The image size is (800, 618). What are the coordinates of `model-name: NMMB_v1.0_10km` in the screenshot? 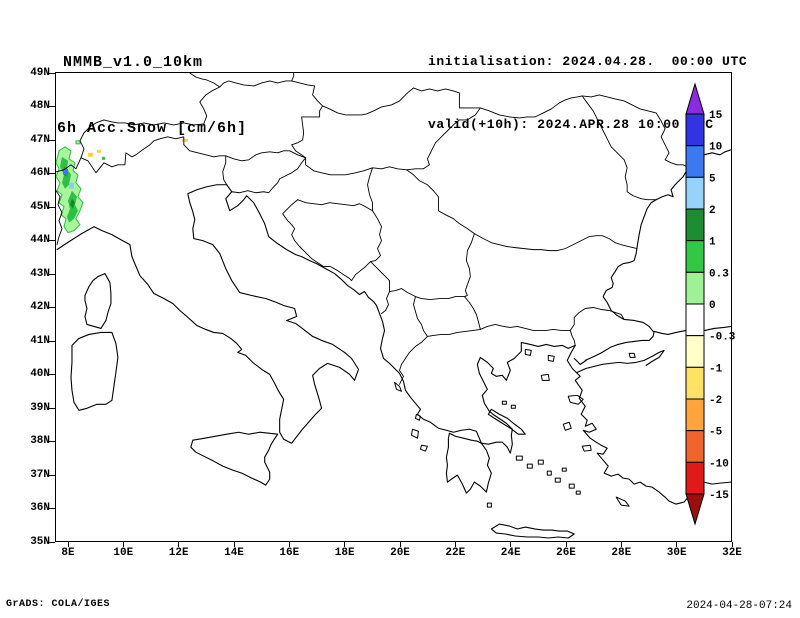 It's located at (133, 62).